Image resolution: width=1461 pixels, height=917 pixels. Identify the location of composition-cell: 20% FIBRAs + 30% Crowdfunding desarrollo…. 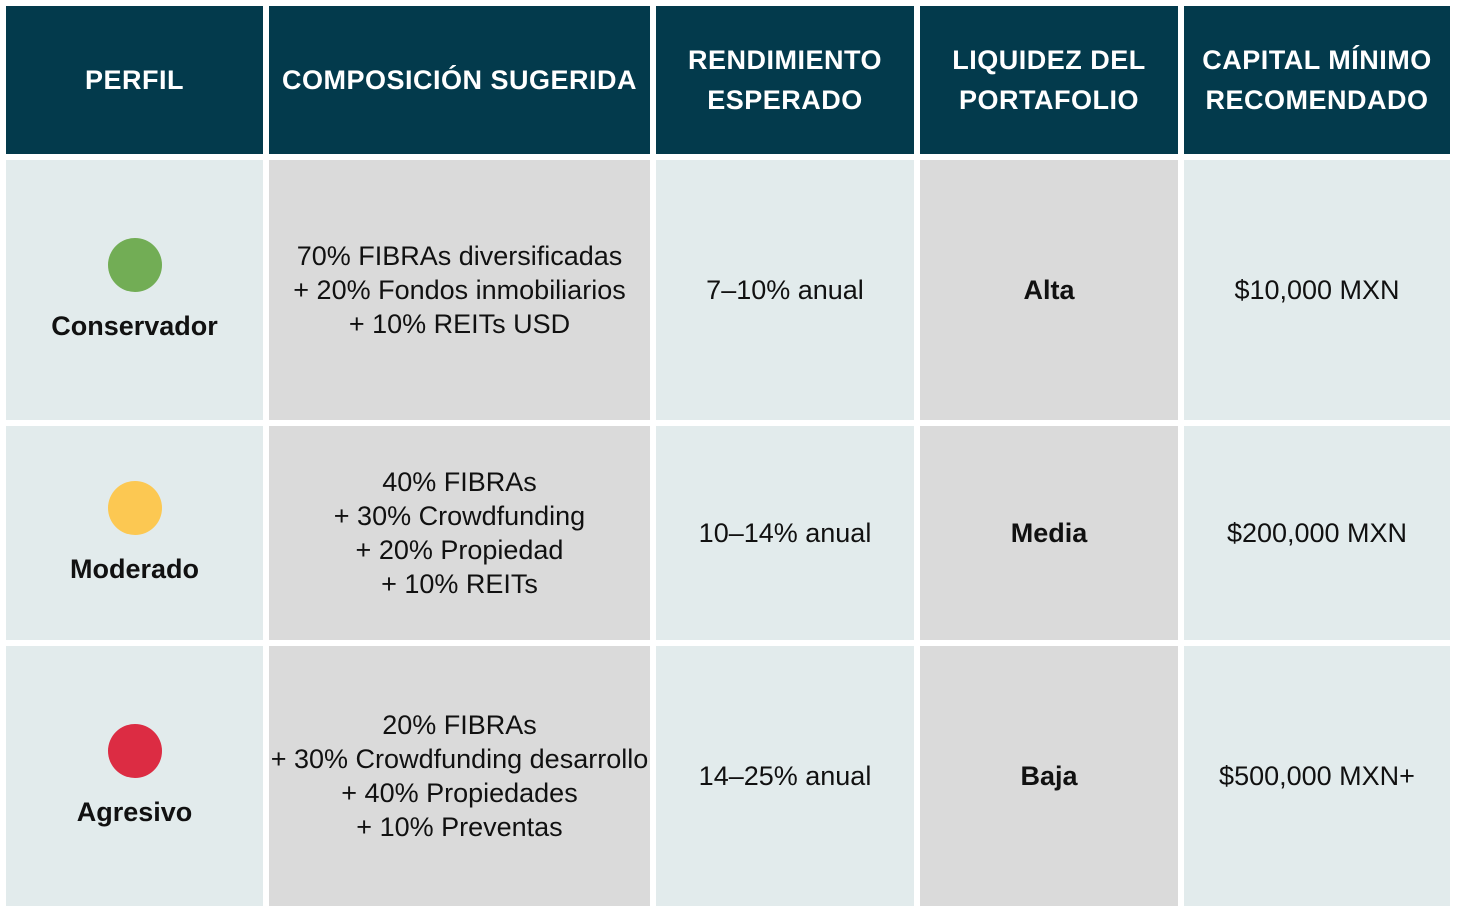
(459, 776).